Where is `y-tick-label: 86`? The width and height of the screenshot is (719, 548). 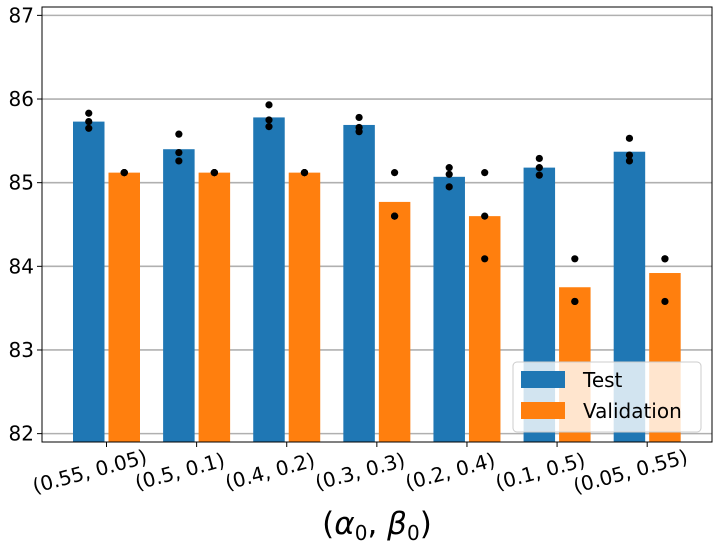
y-tick-label: 86 is located at coordinates (21, 99).